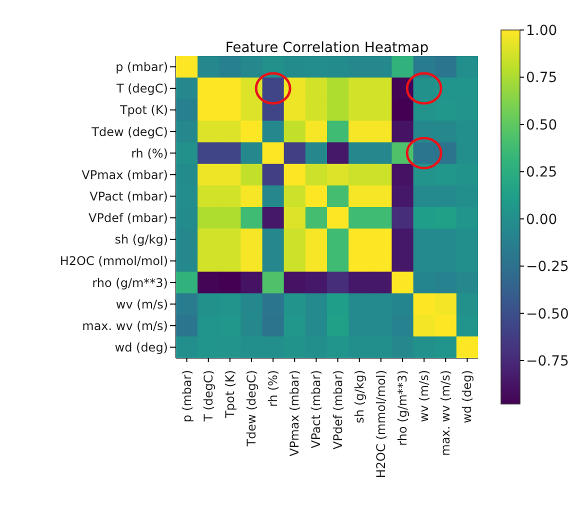 Image resolution: width=585 pixels, height=520 pixels. Describe the element at coordinates (359, 397) in the screenshot. I see `x-tick-label: sh (g/kg)` at that location.